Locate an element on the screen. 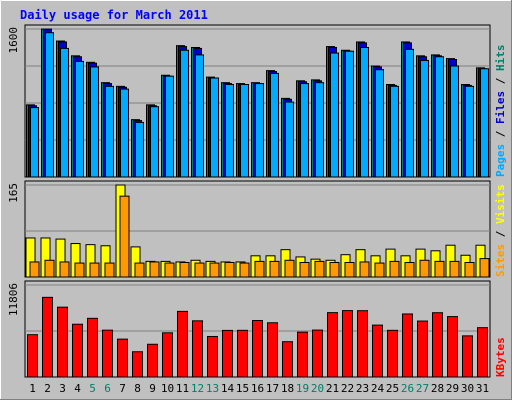 Image resolution: width=512 pixels, height=405 pixels. panel-visits-legend: Sites / Visits is located at coordinates (500, 230).